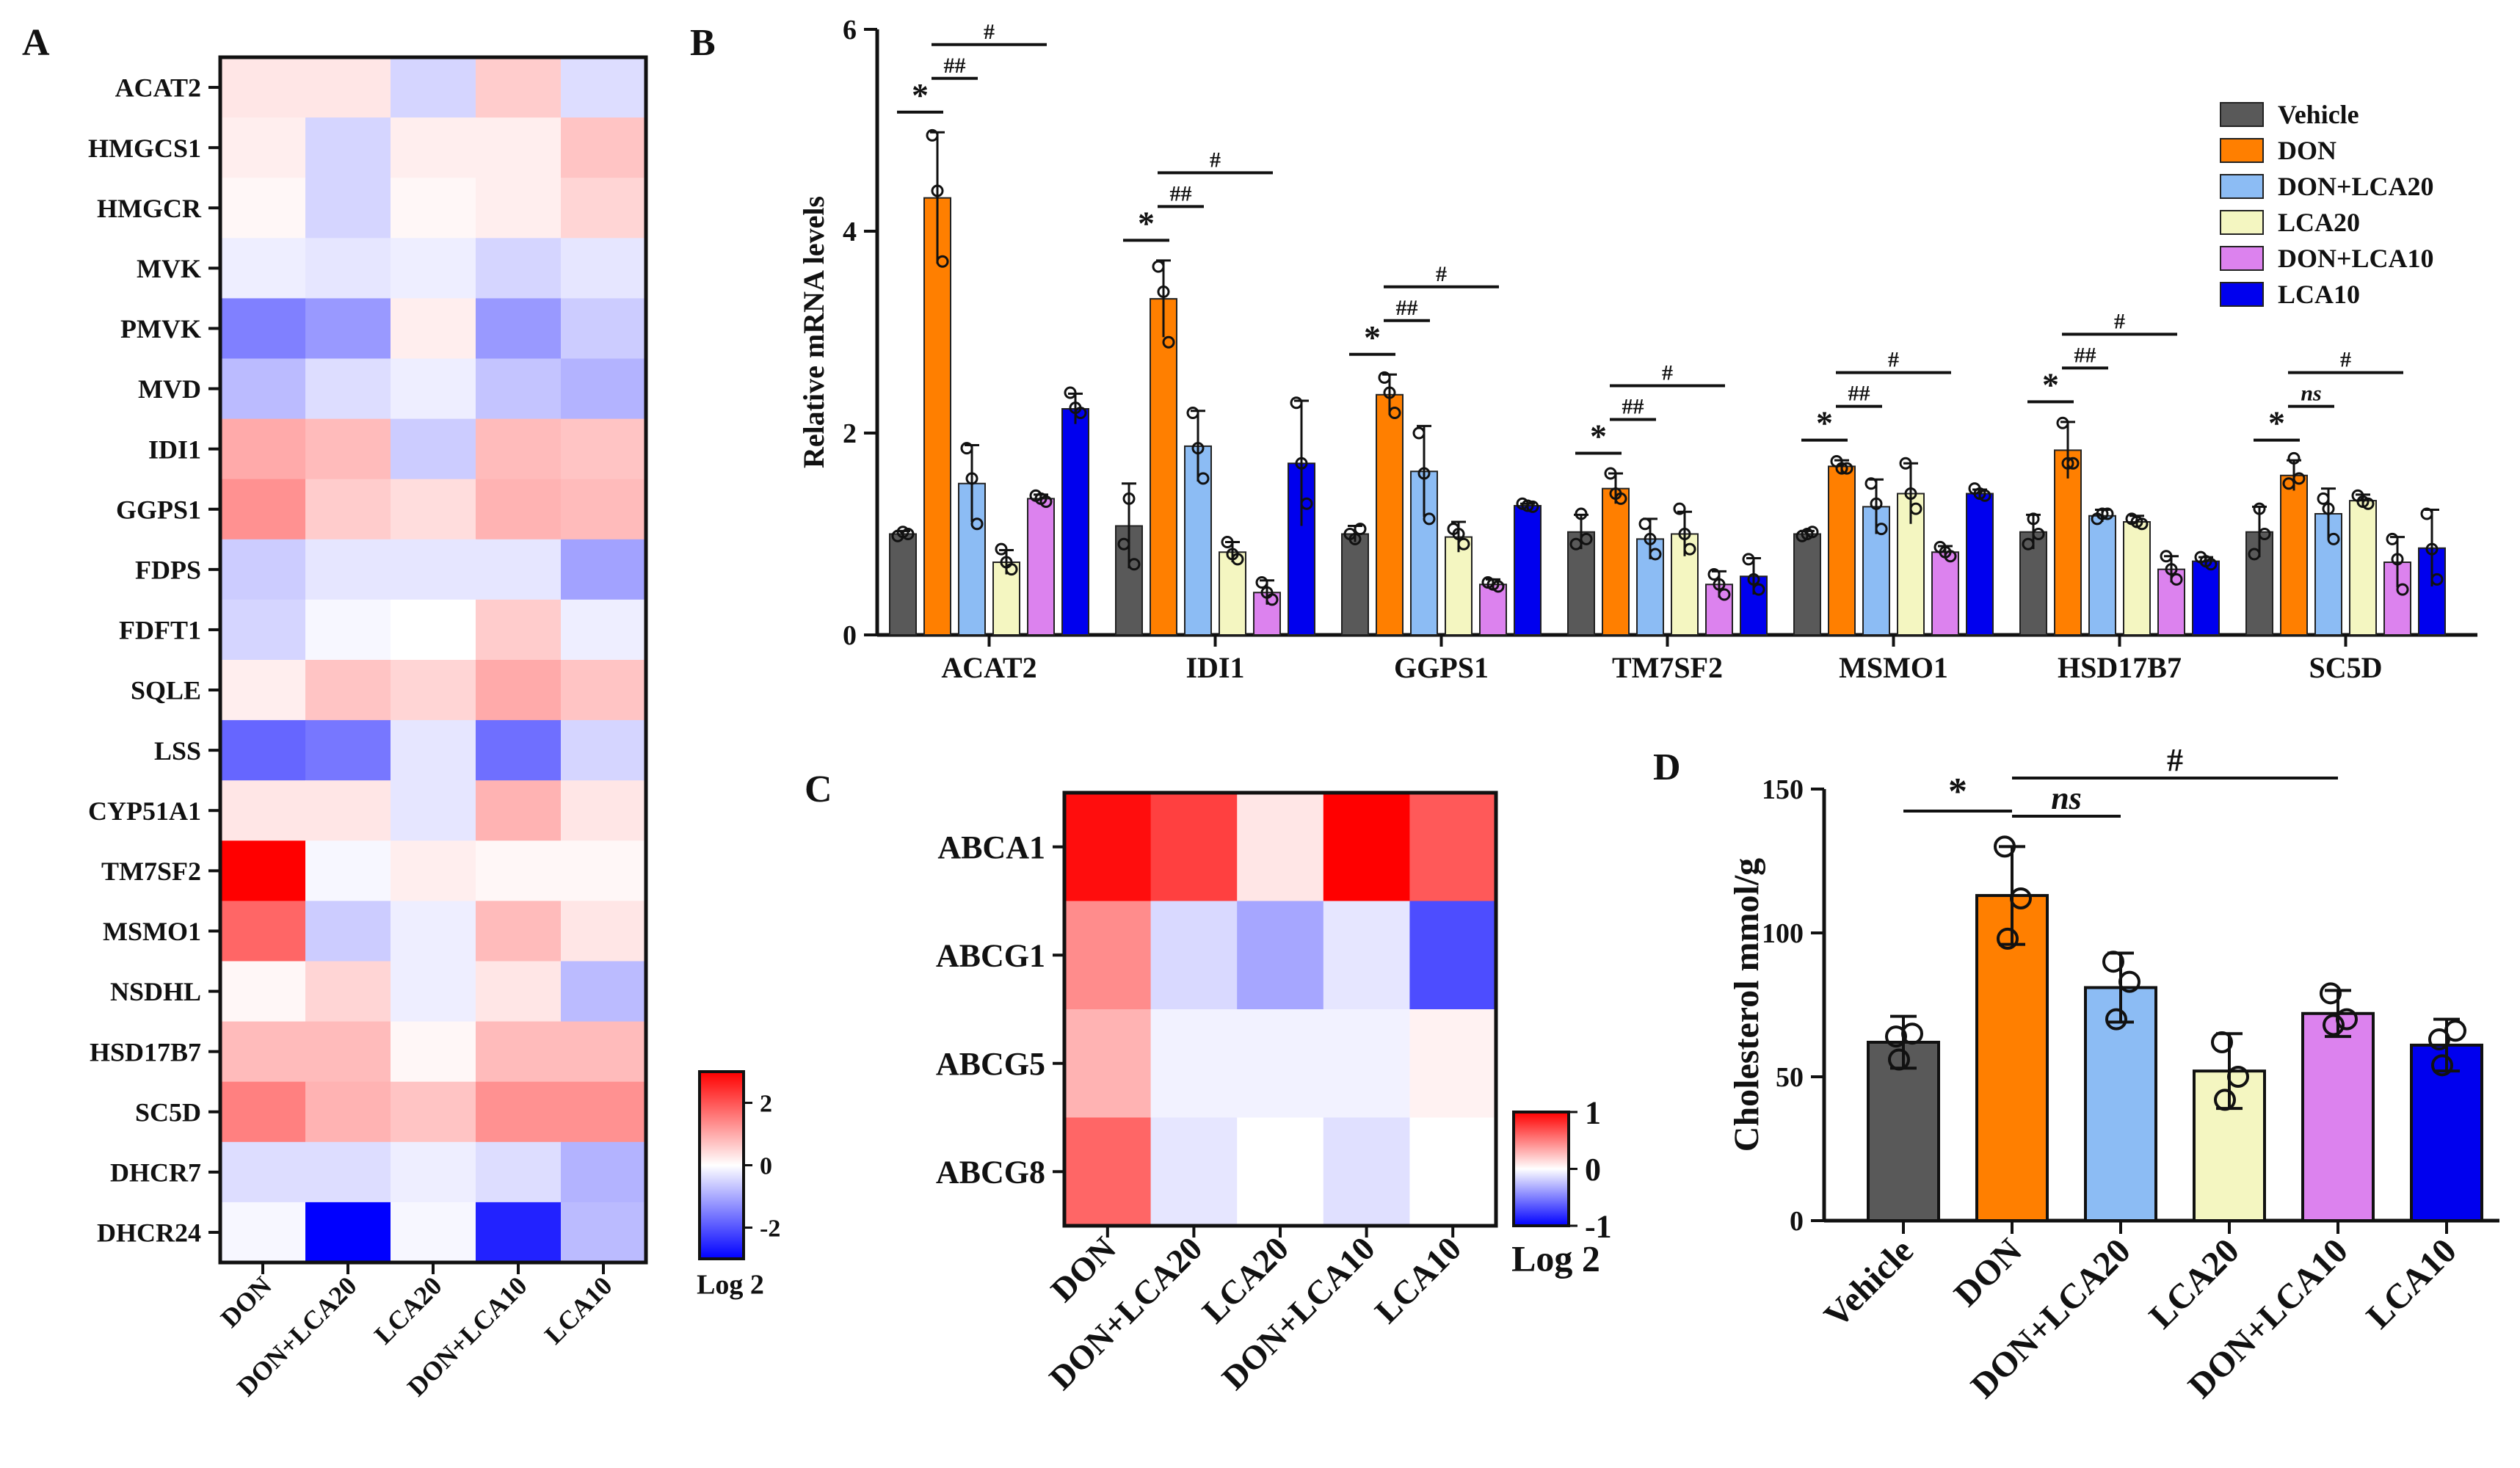  What do you see at coordinates (604, 1052) in the screenshot?
I see `heat-cell-hsd17b7-lca10` at bounding box center [604, 1052].